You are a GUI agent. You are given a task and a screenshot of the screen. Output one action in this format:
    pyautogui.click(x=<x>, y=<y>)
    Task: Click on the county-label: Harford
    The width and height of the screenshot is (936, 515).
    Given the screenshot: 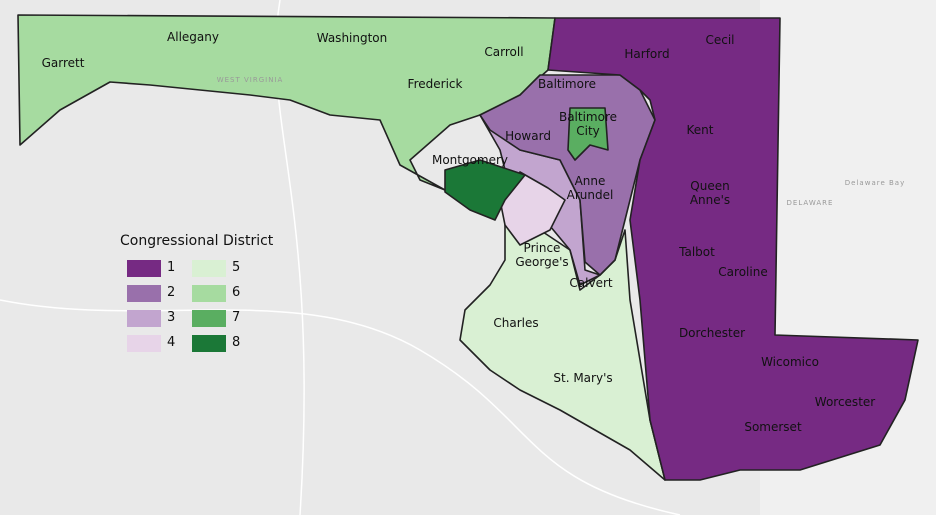 What is the action you would take?
    pyautogui.click(x=647, y=54)
    